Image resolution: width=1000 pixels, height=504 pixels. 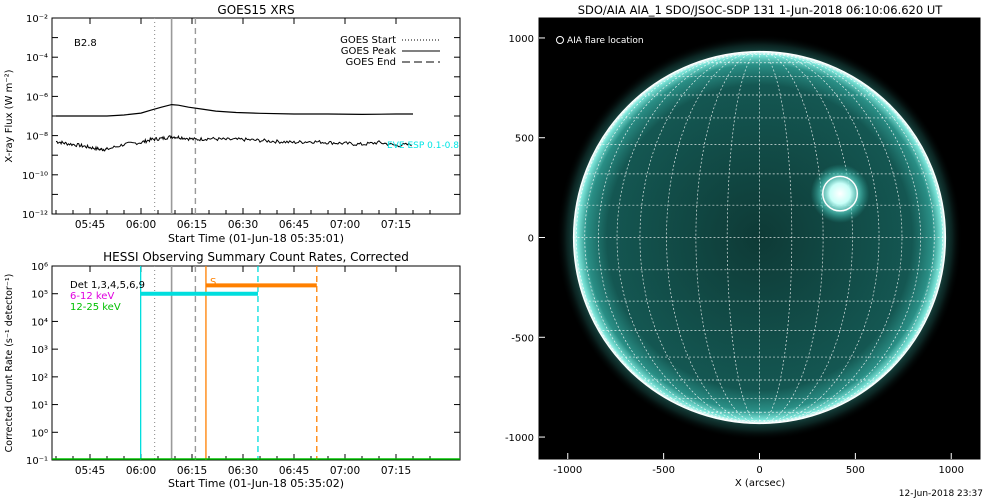 What do you see at coordinates (256, 238) in the screenshot?
I see `goes-x-axis-label: Start Time (01-Jun-18 05:35:01)` at bounding box center [256, 238].